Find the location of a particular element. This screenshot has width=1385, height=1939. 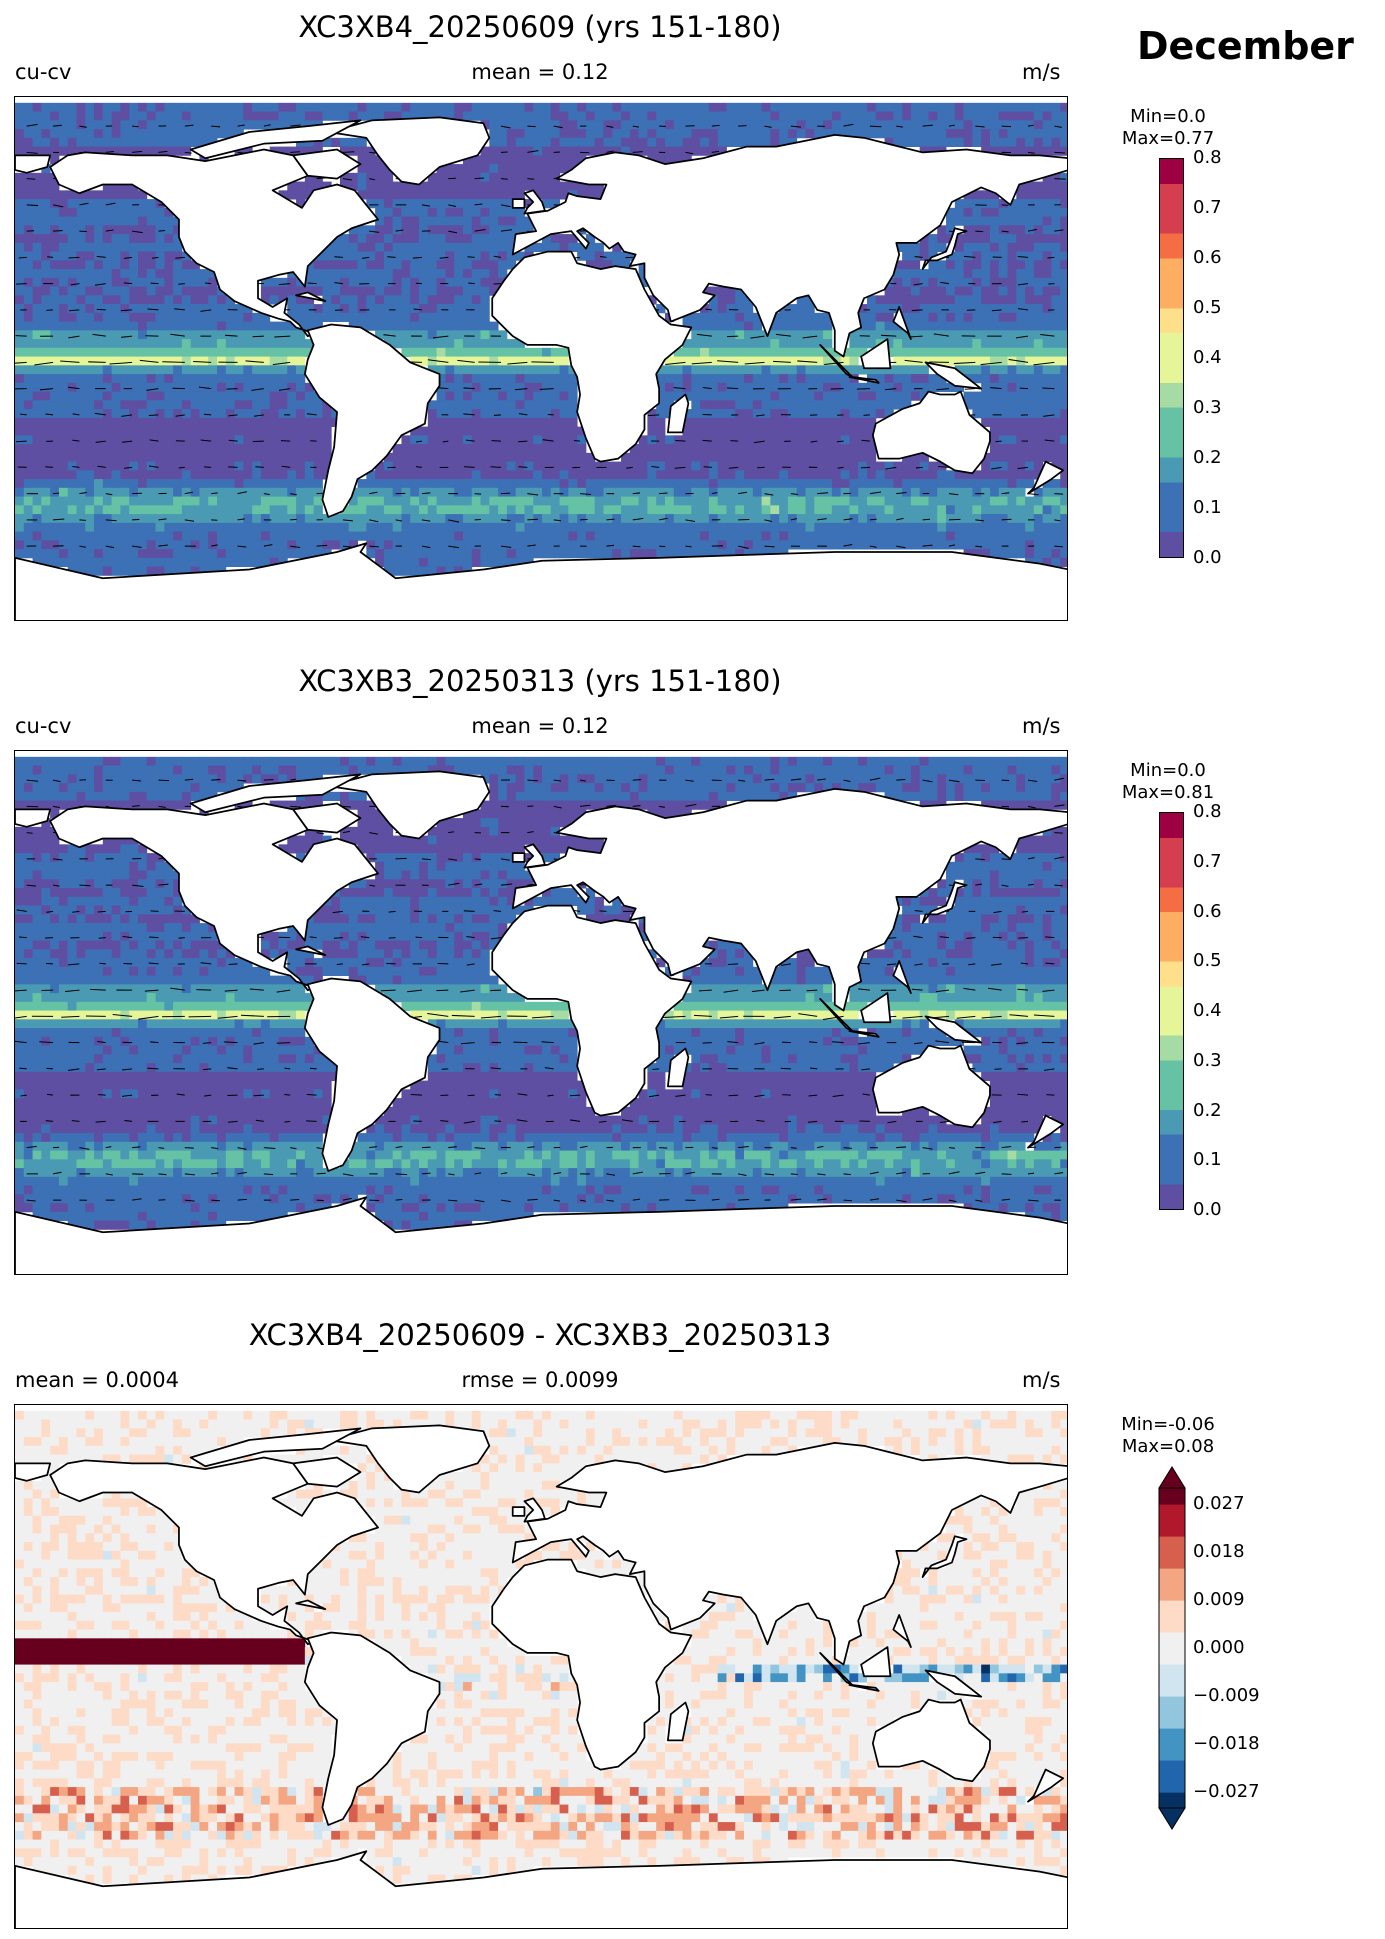

panel-1-colorbar is located at coordinates (1171, 358).